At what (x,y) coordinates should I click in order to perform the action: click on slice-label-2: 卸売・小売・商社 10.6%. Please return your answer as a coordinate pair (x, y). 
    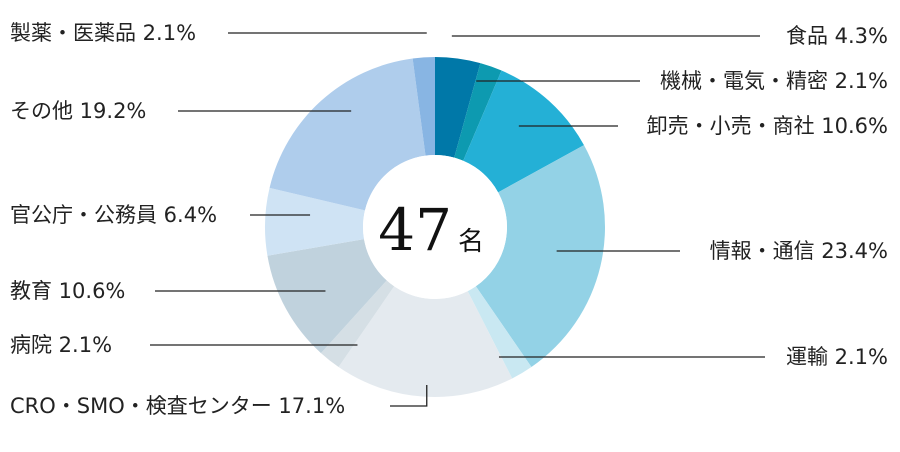
    Looking at the image, I should click on (767, 126).